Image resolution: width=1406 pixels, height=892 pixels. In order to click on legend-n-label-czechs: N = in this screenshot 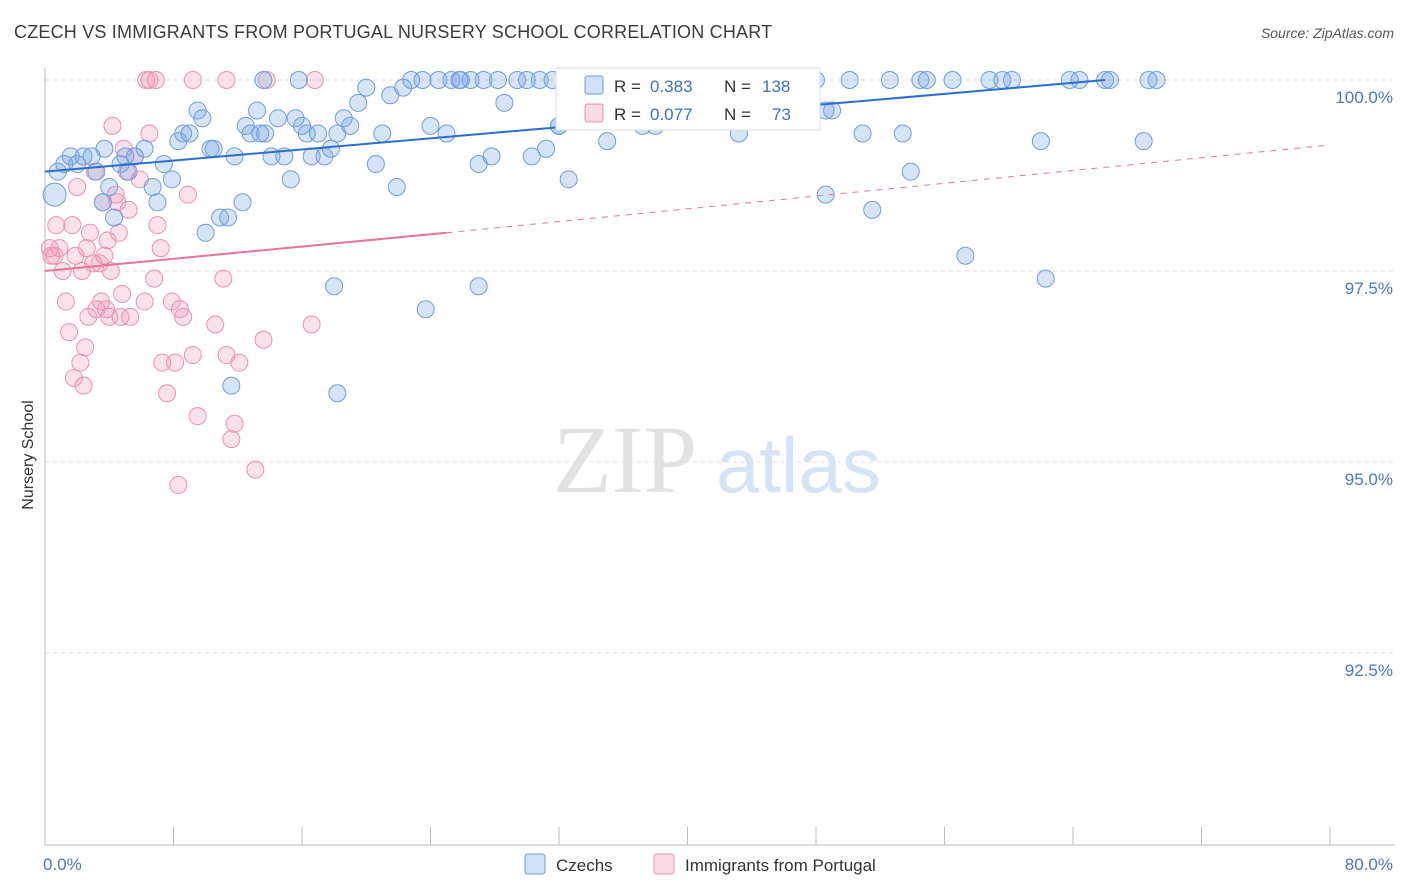, I will do `click(737, 86)`.